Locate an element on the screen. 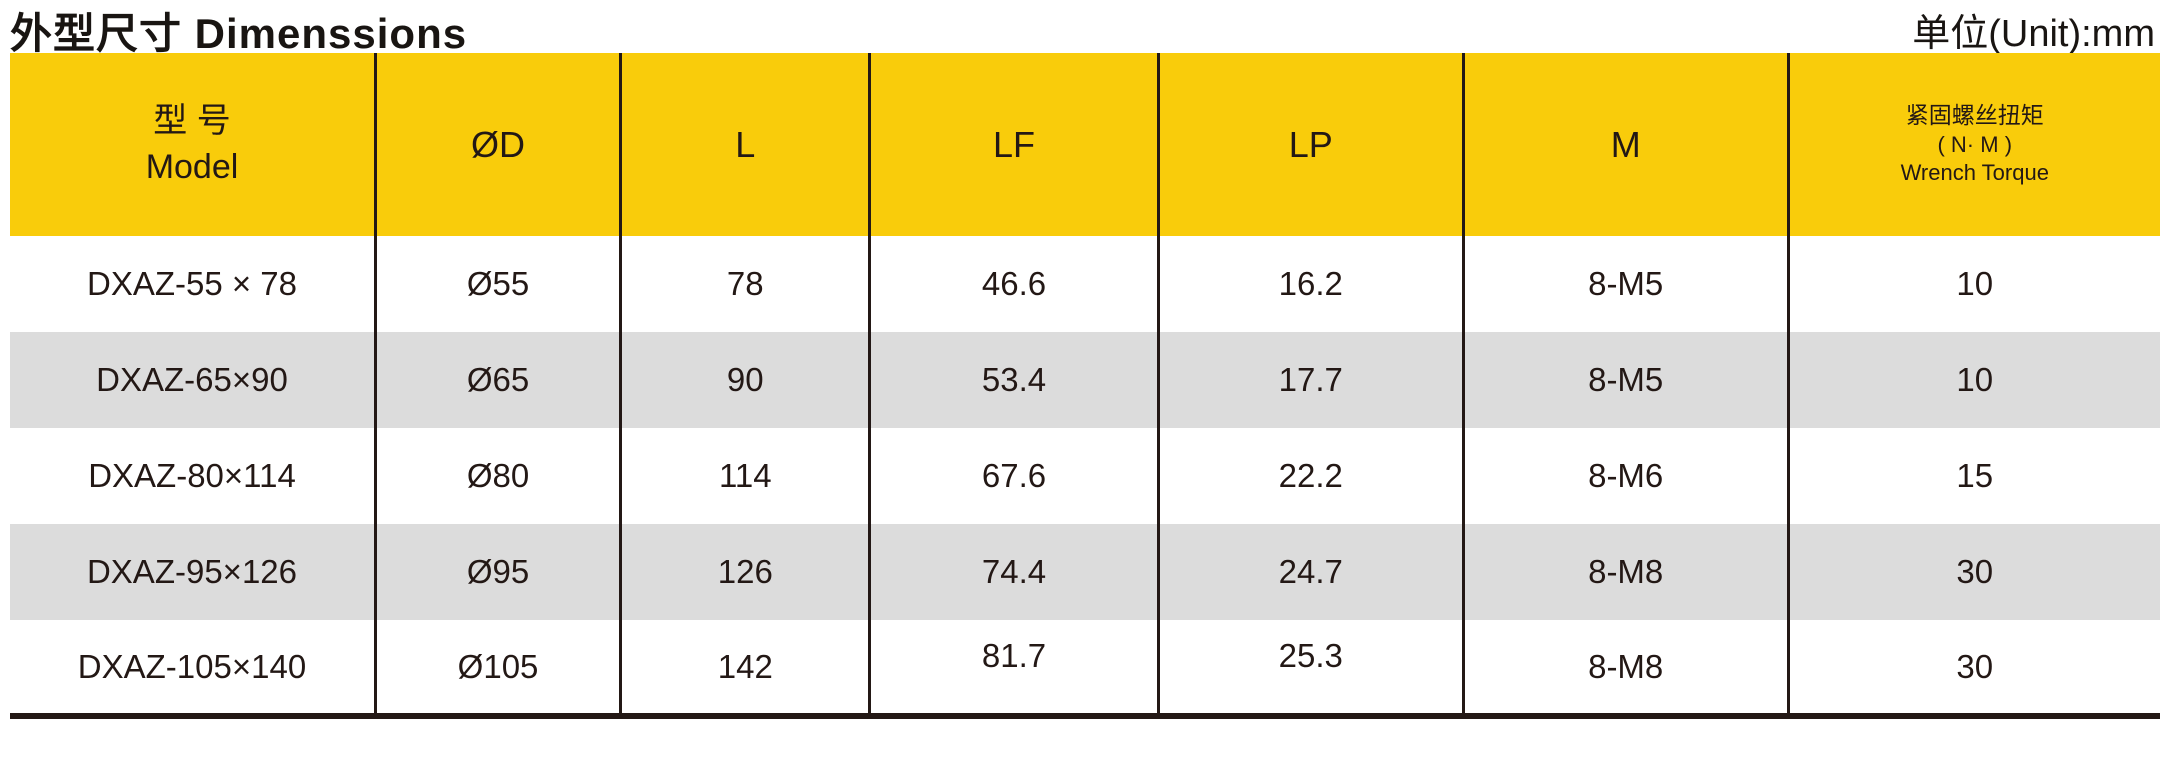 Image resolution: width=2169 pixels, height=759 pixels. col-header-torque: 紧固螺丝扭矩 ( N· M ) Wrench Torque is located at coordinates (1973, 144).